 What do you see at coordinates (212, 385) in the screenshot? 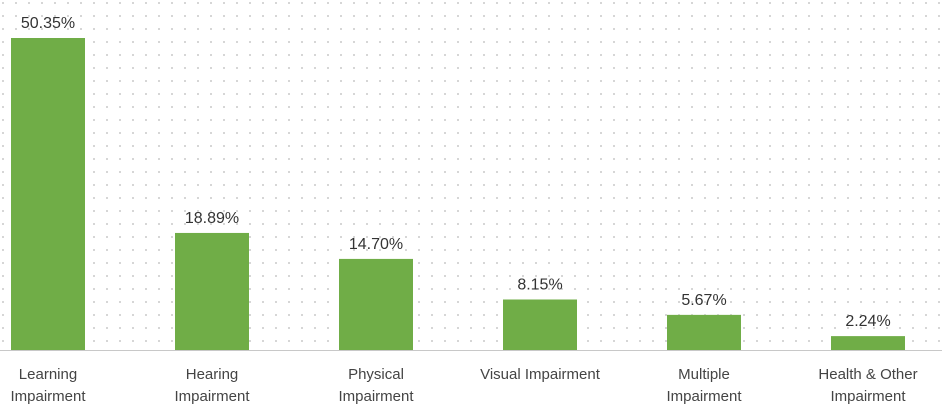
I see `x-tick-label: Hearing Impairment` at bounding box center [212, 385].